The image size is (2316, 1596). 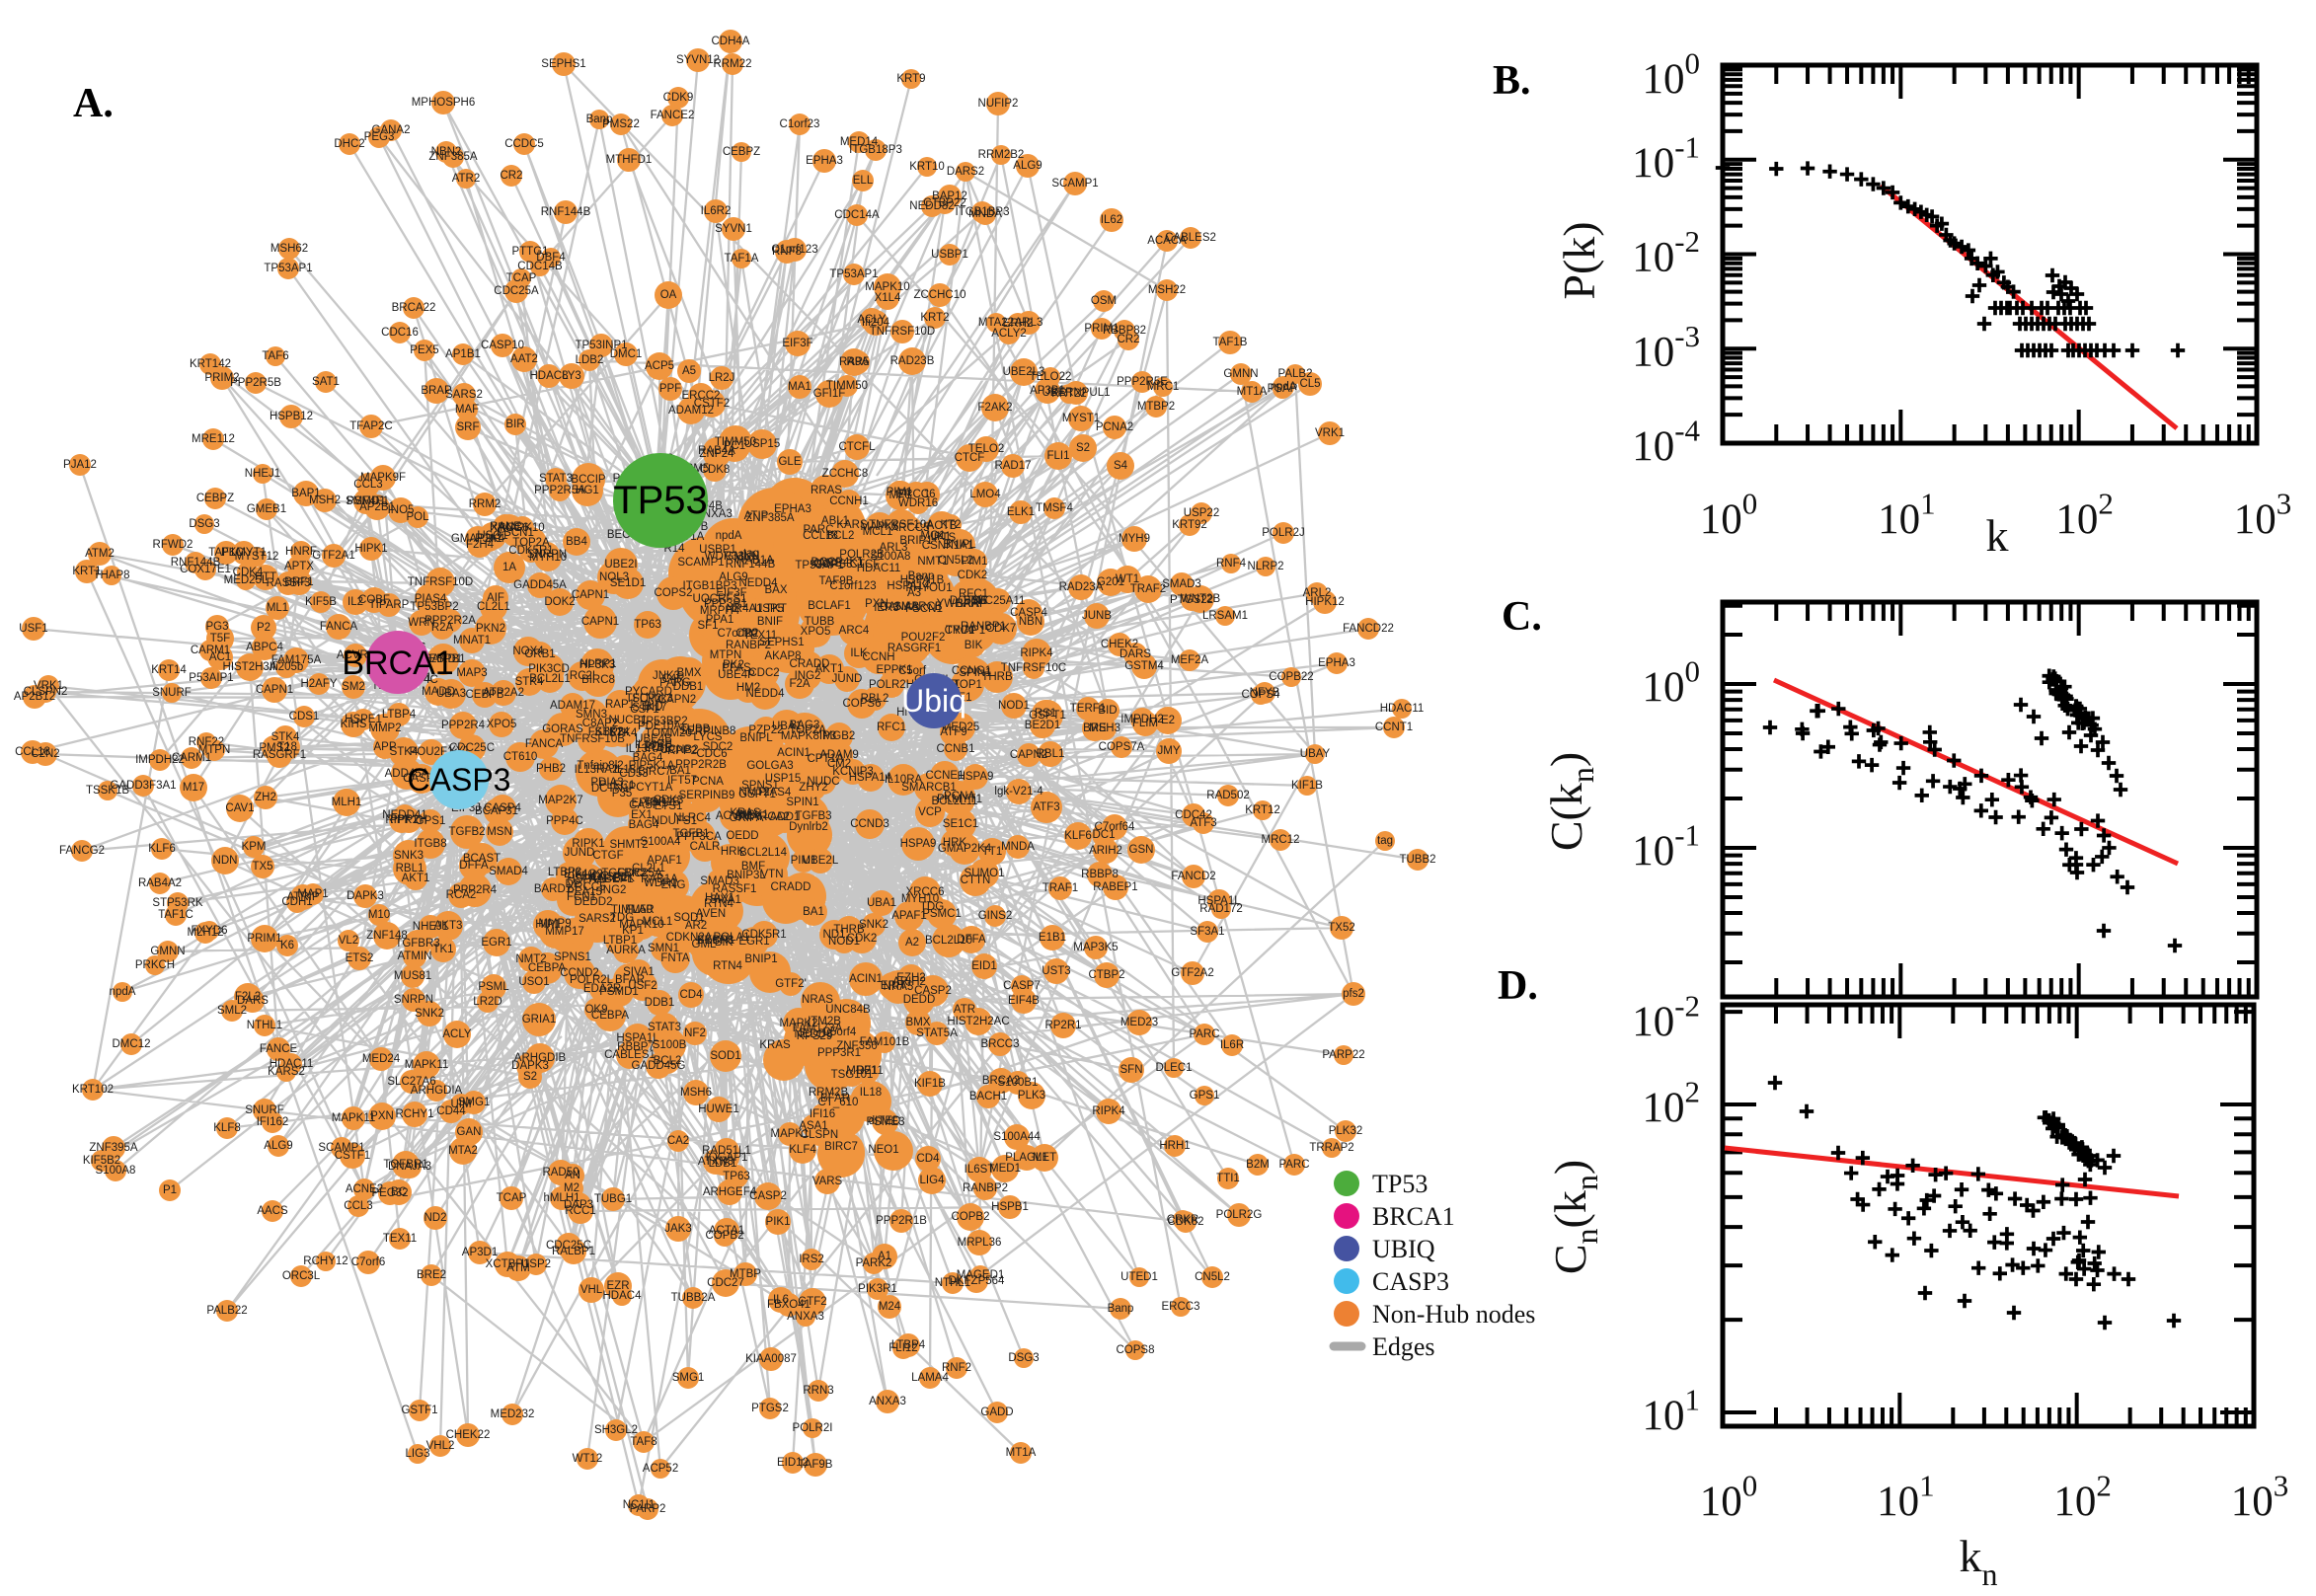 I want to click on svg-text: CDS1, so click(x=305, y=716).